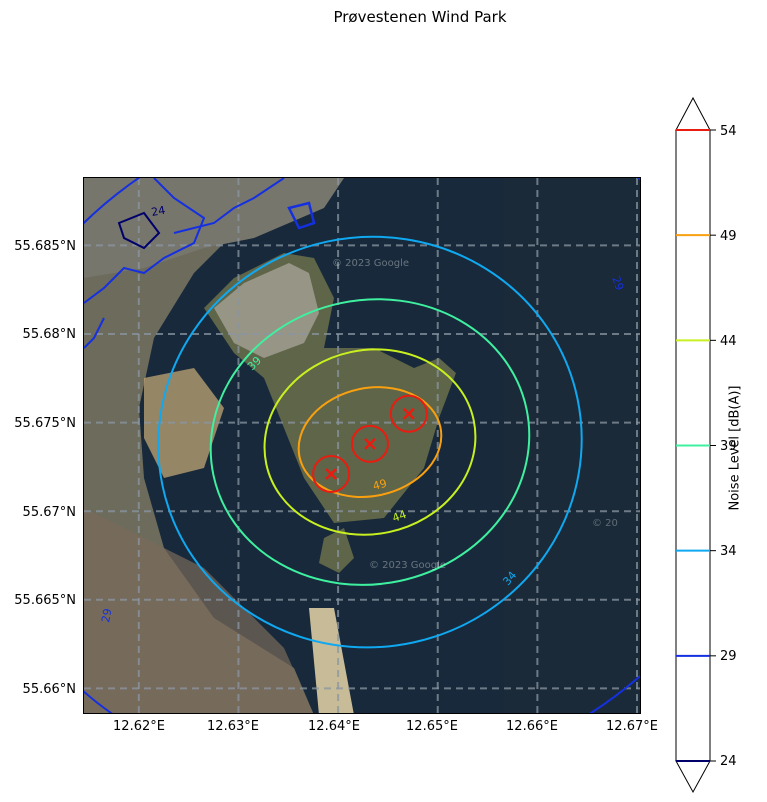 This screenshot has height=802, width=767. What do you see at coordinates (728, 761) in the screenshot?
I see `colorbar-tick-label: 24` at bounding box center [728, 761].